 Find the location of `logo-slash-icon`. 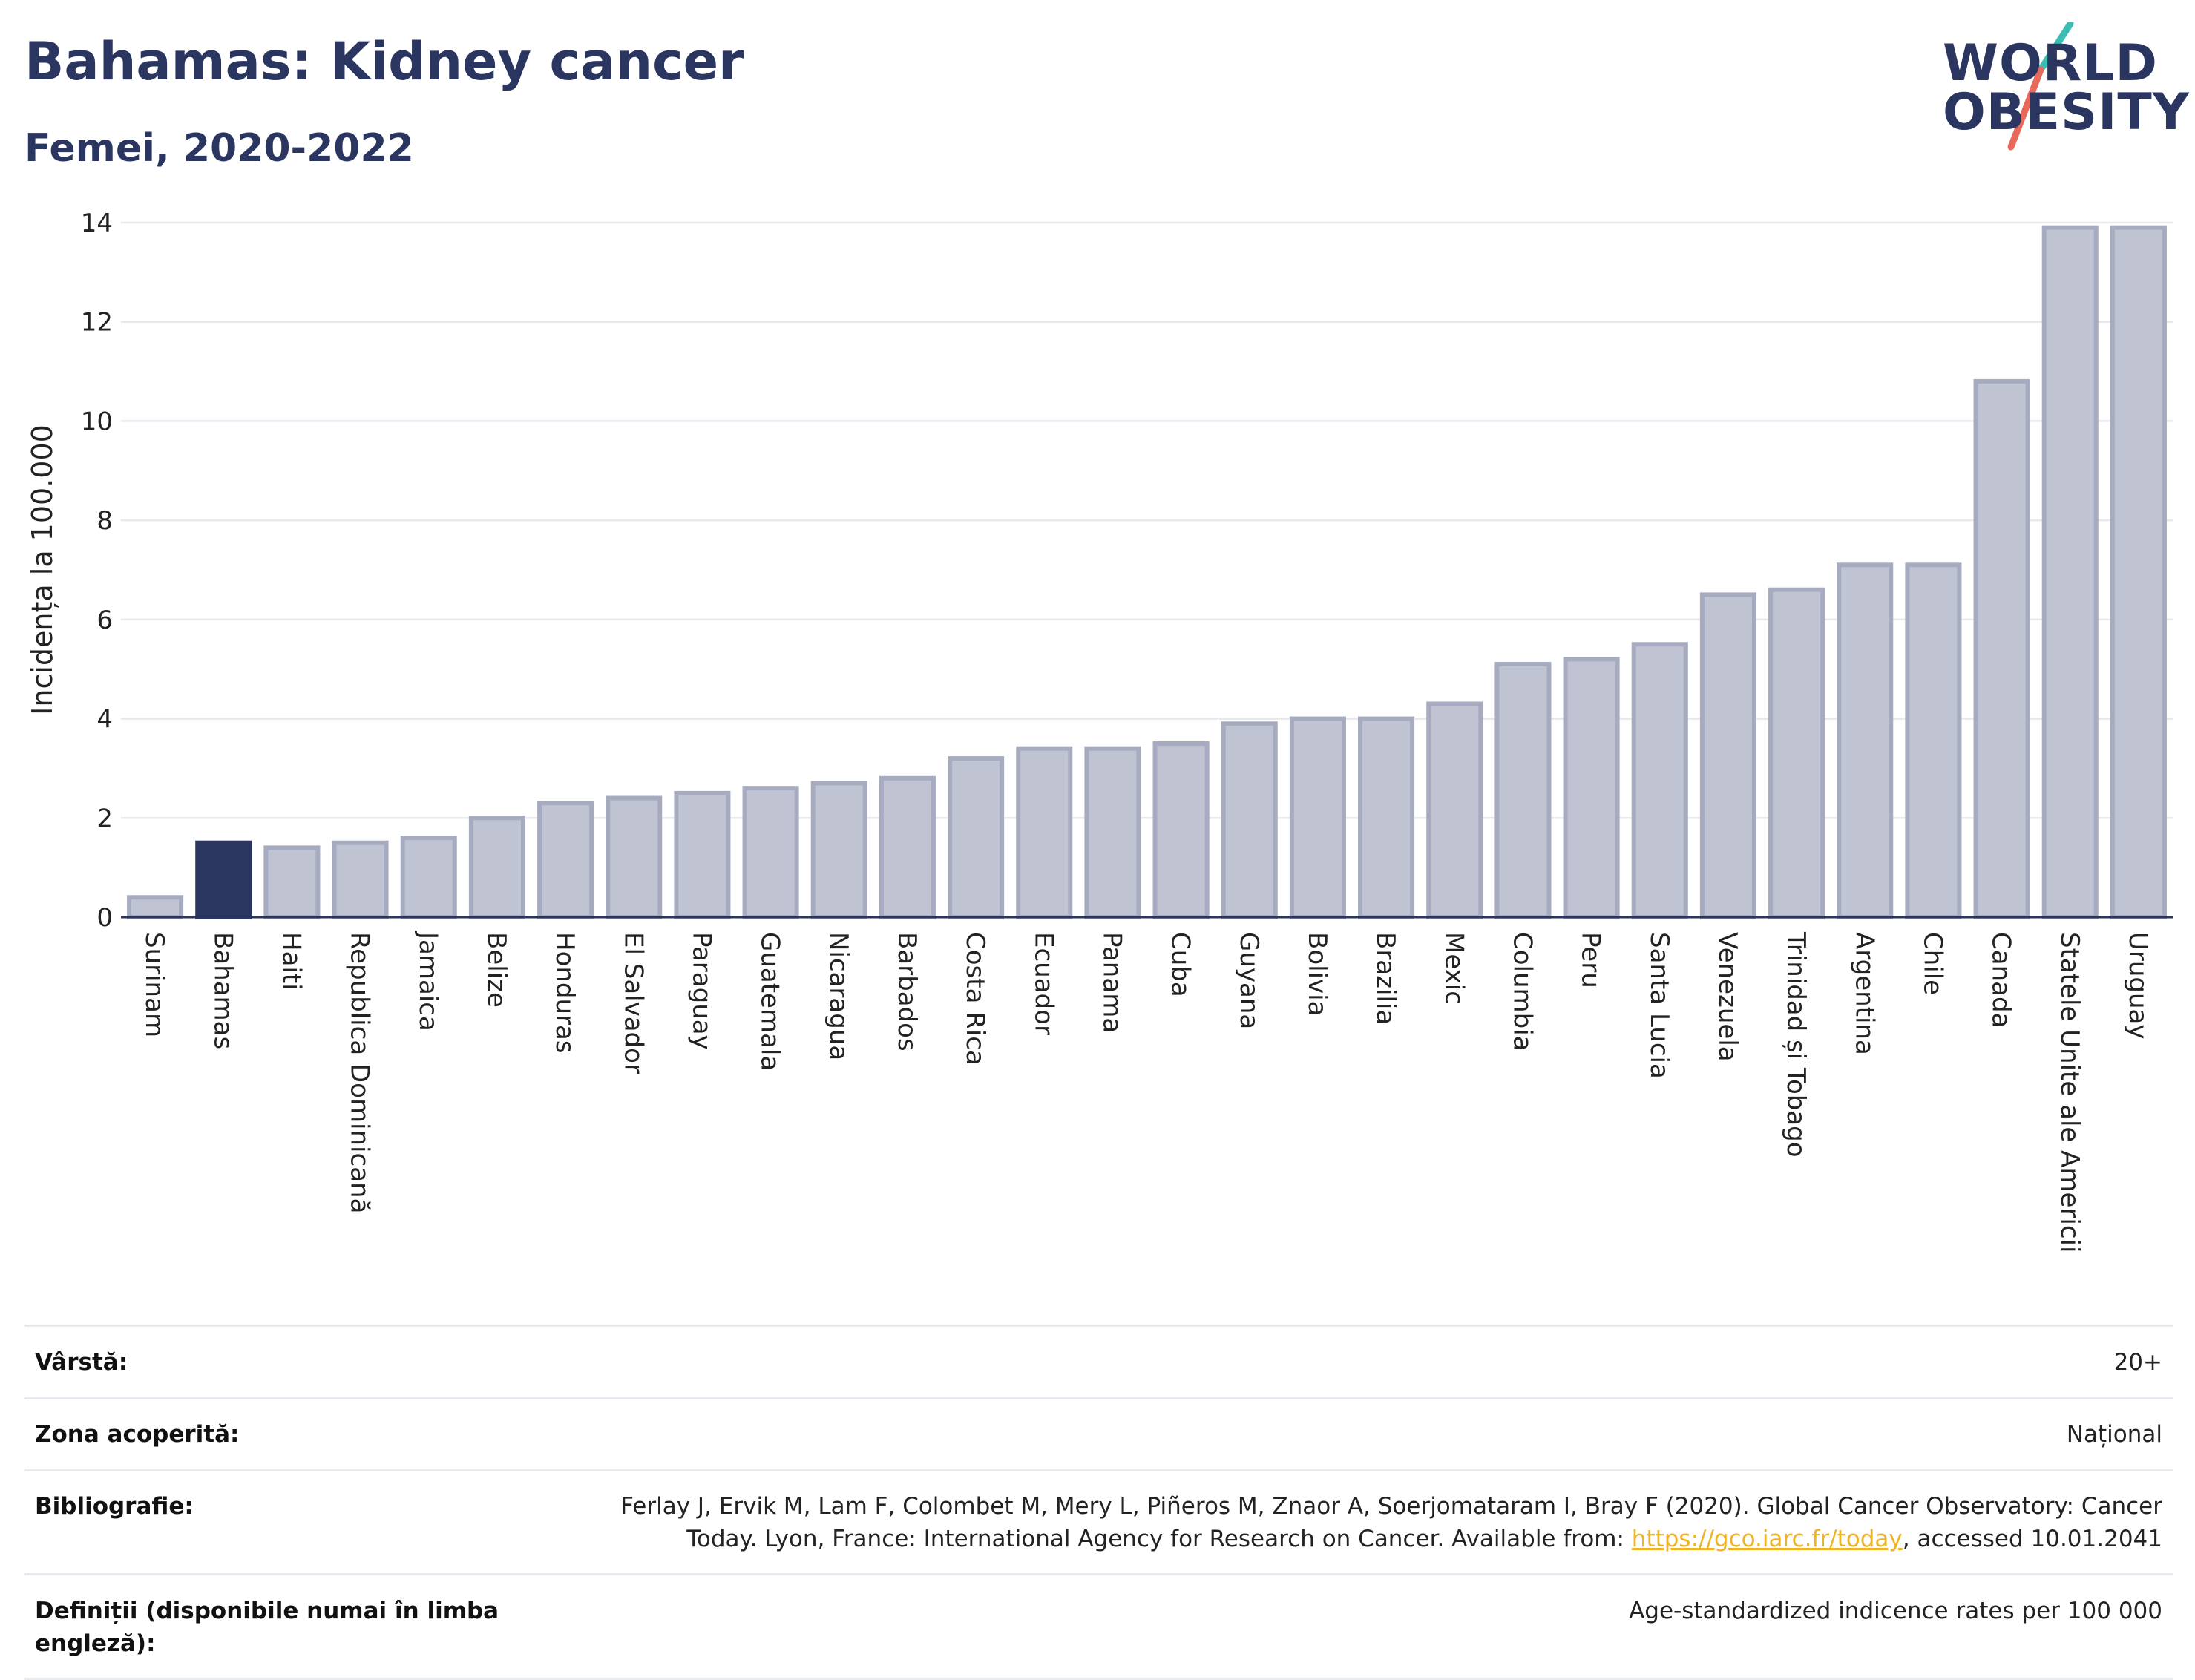

logo-slash-icon is located at coordinates (2041, 87).